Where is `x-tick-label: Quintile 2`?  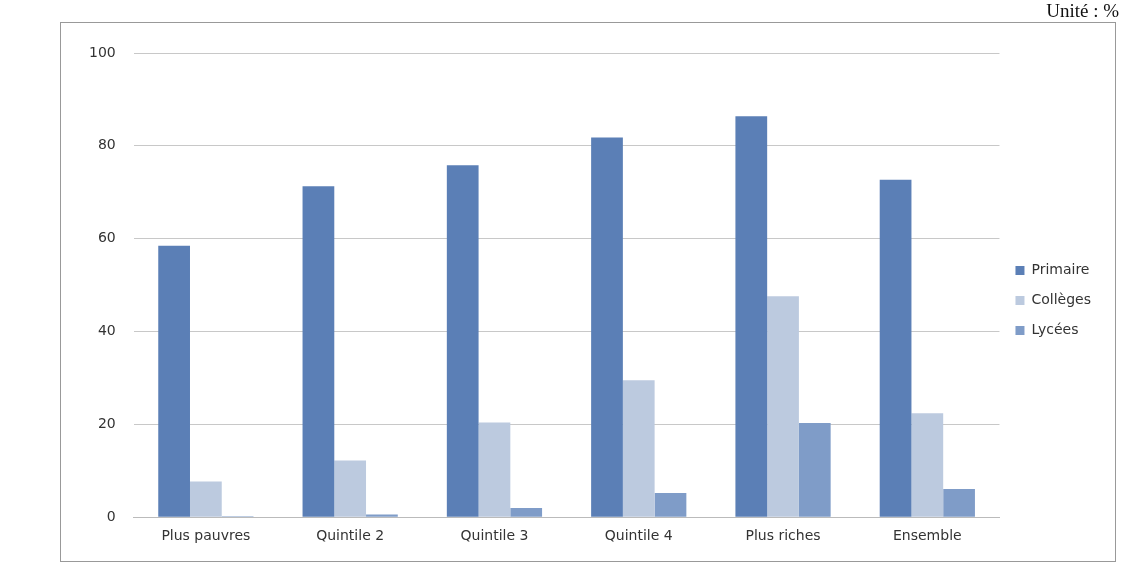
x-tick-label: Quintile 2 is located at coordinates (350, 535).